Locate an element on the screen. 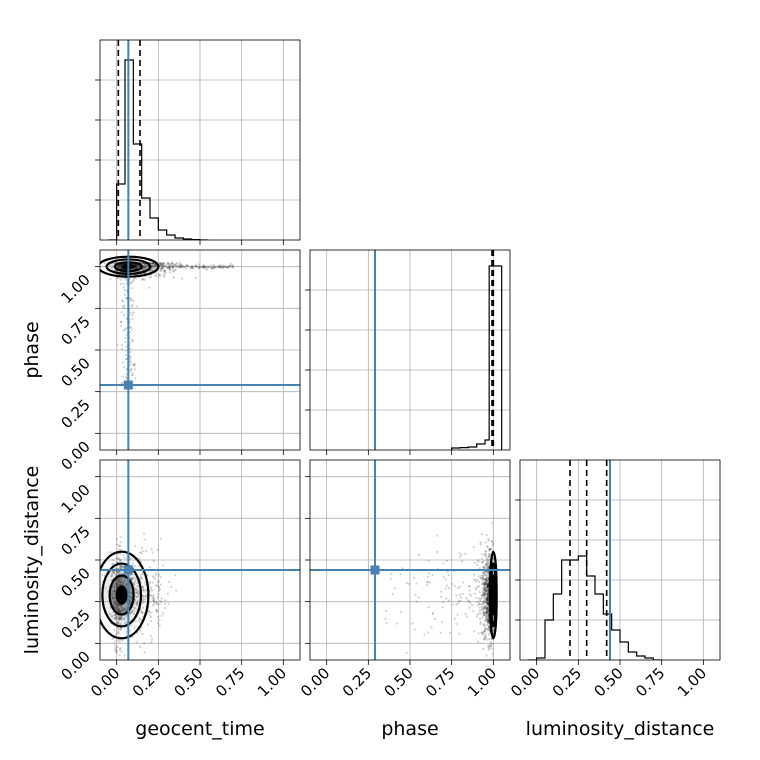 The width and height of the screenshot is (760, 760). y-tick-label: 0.00 is located at coordinates (75, 665).